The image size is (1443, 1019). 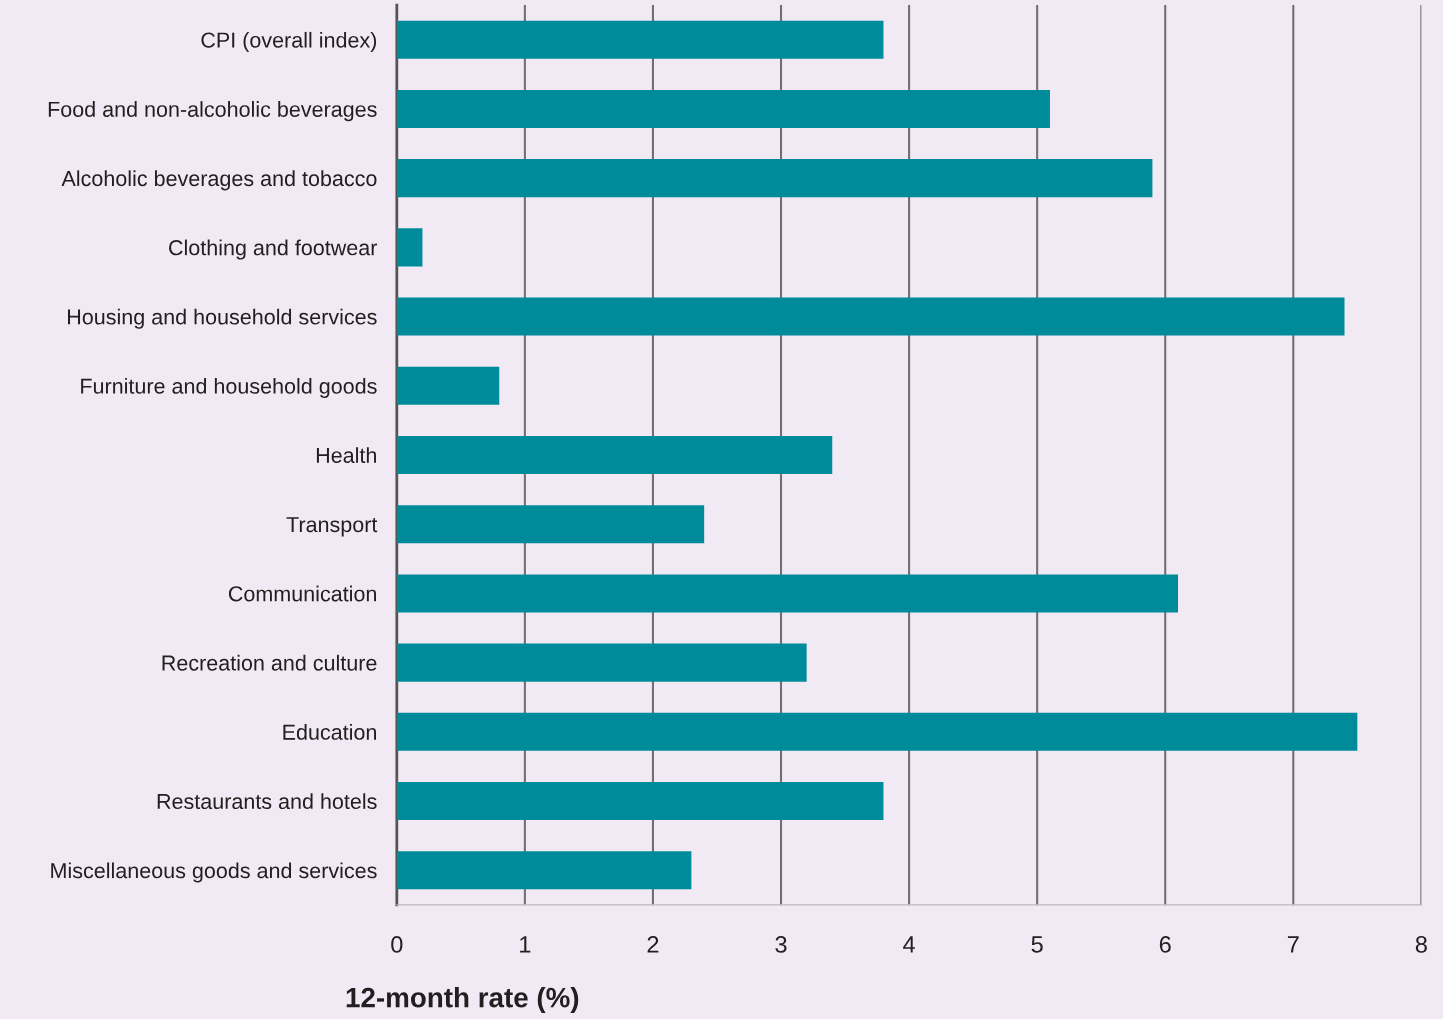 What do you see at coordinates (212, 111) in the screenshot?
I see `y-tick-label: Food and non-alcoholic beverages` at bounding box center [212, 111].